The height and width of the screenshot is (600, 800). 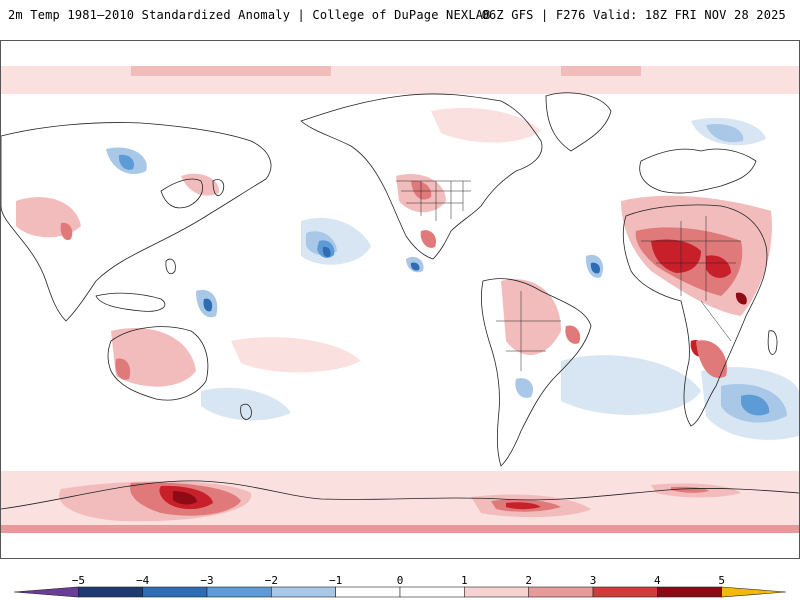 What do you see at coordinates (433, 200) in the screenshot?
I see `north-america-borders` at bounding box center [433, 200].